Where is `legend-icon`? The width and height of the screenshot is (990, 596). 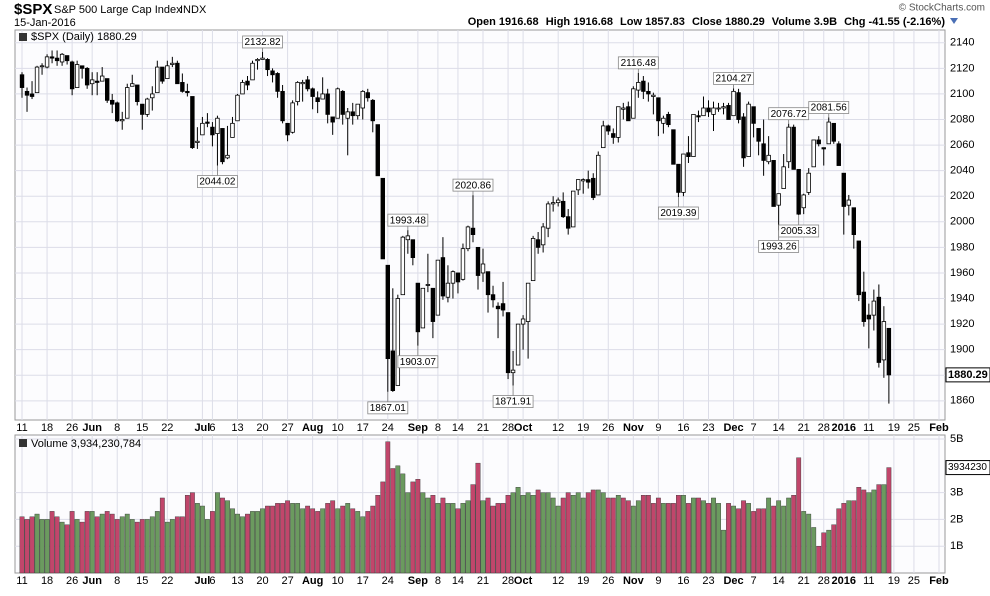
legend-icon is located at coordinates (23, 37).